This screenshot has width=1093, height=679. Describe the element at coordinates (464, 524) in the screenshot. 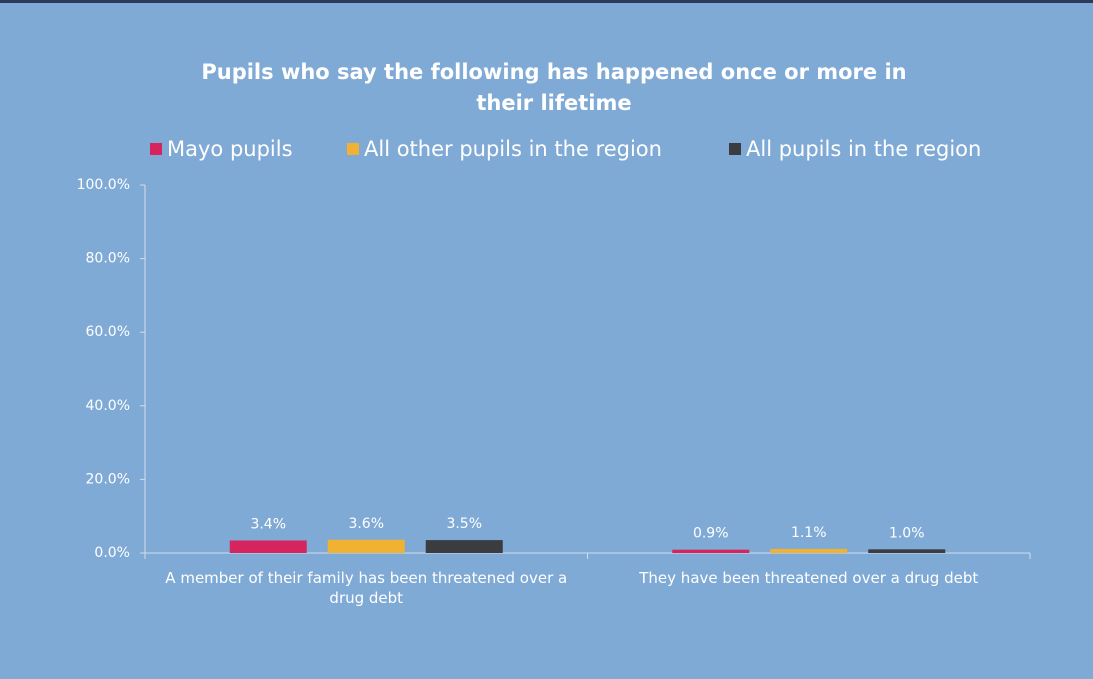

I see `value-label: 3.5%` at that location.